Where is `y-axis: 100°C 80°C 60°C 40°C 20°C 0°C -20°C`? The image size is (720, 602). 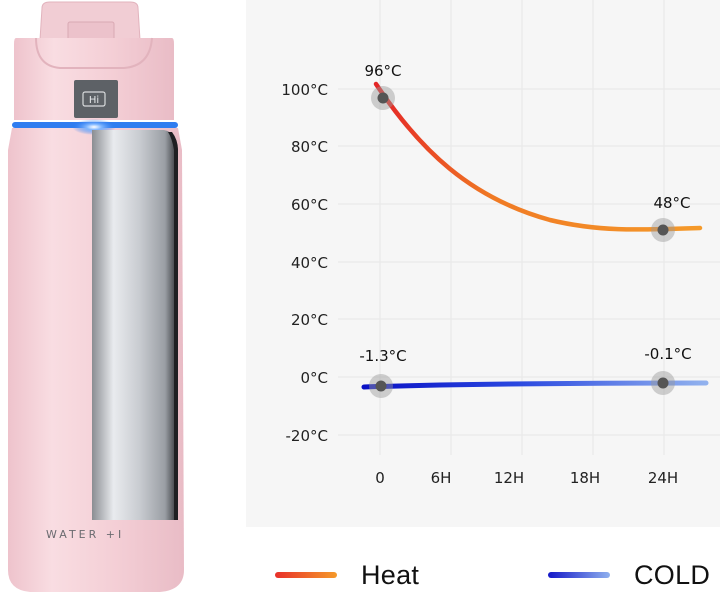
y-axis: 100°C 80°C 60°C 40°C 20°C 0°C -20°C is located at coordinates (304, 263).